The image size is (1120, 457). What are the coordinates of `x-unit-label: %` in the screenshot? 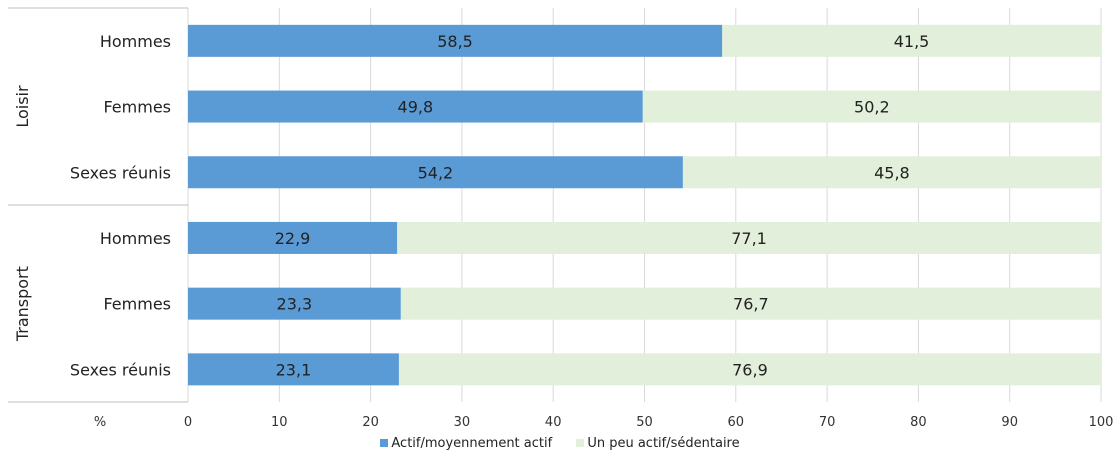 It's located at (100, 422).